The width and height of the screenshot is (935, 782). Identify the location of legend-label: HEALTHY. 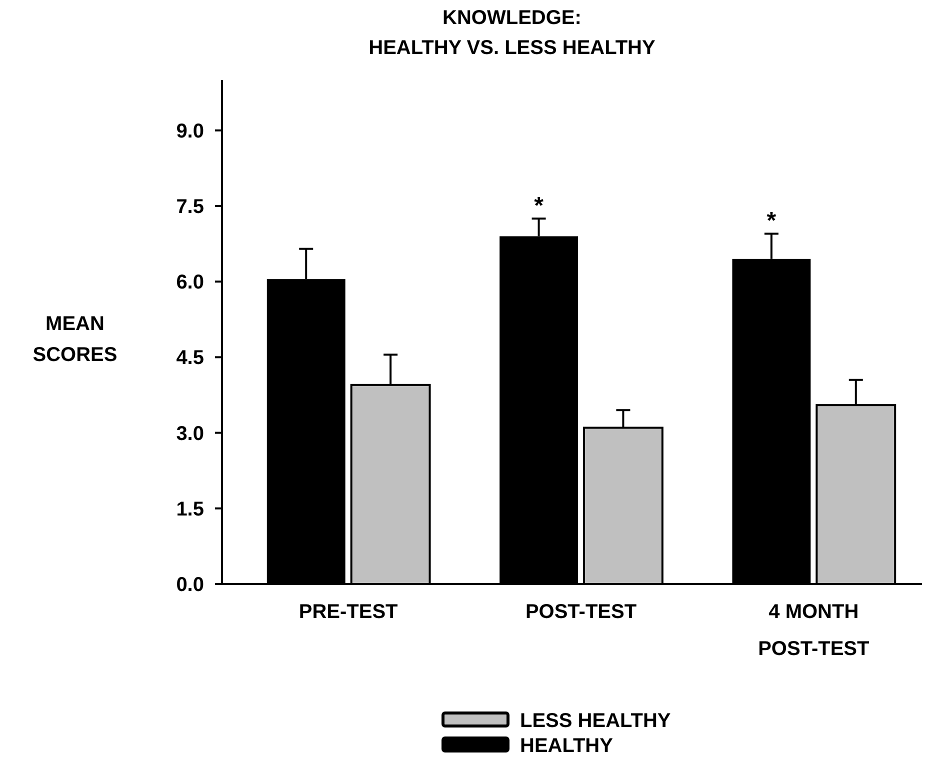
(567, 746).